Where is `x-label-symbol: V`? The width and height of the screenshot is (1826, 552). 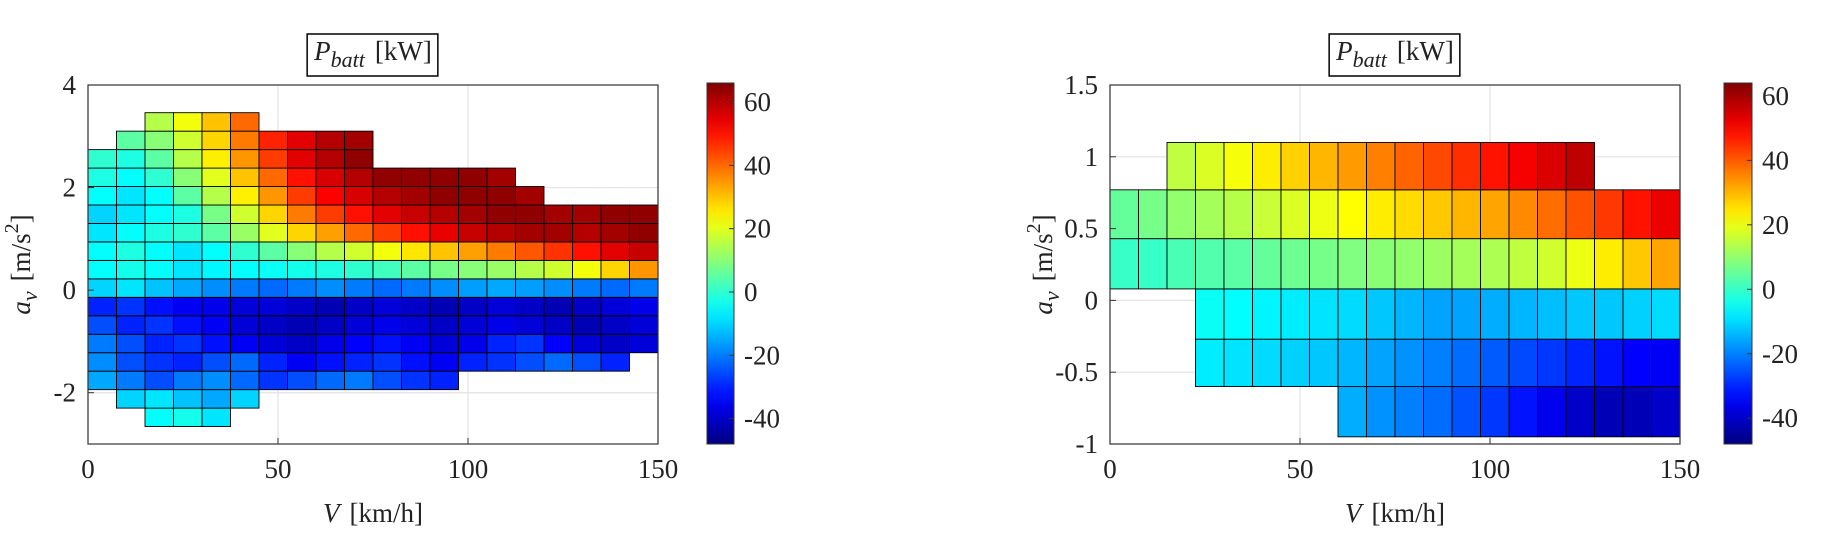 x-label-symbol: V is located at coordinates (333, 513).